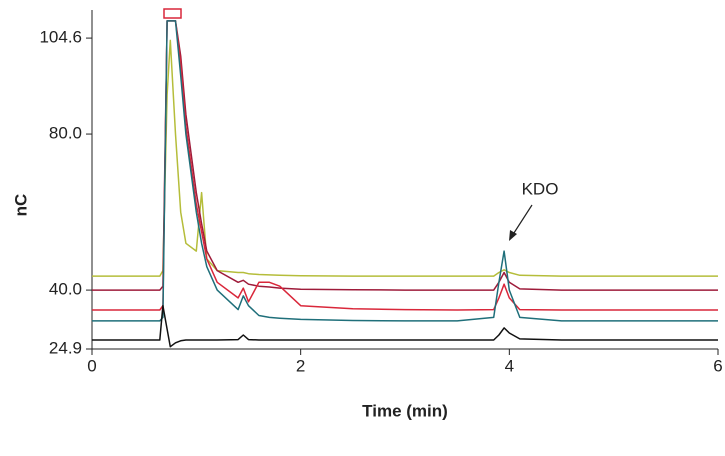 The width and height of the screenshot is (725, 456). What do you see at coordinates (405, 410) in the screenshot?
I see `x-axis-title: Time (min)` at bounding box center [405, 410].